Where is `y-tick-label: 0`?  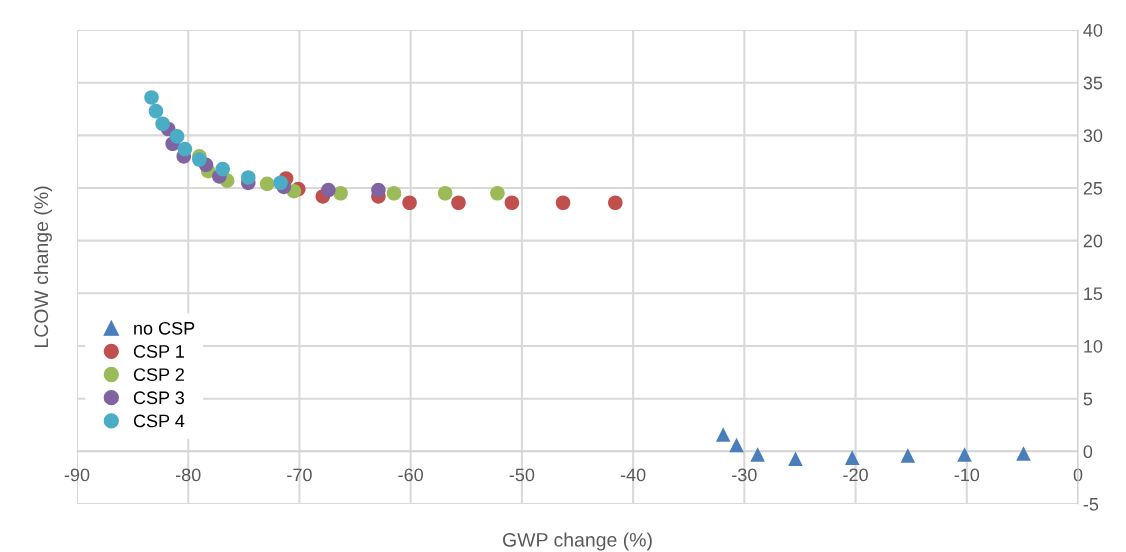 y-tick-label: 0 is located at coordinates (1088, 452).